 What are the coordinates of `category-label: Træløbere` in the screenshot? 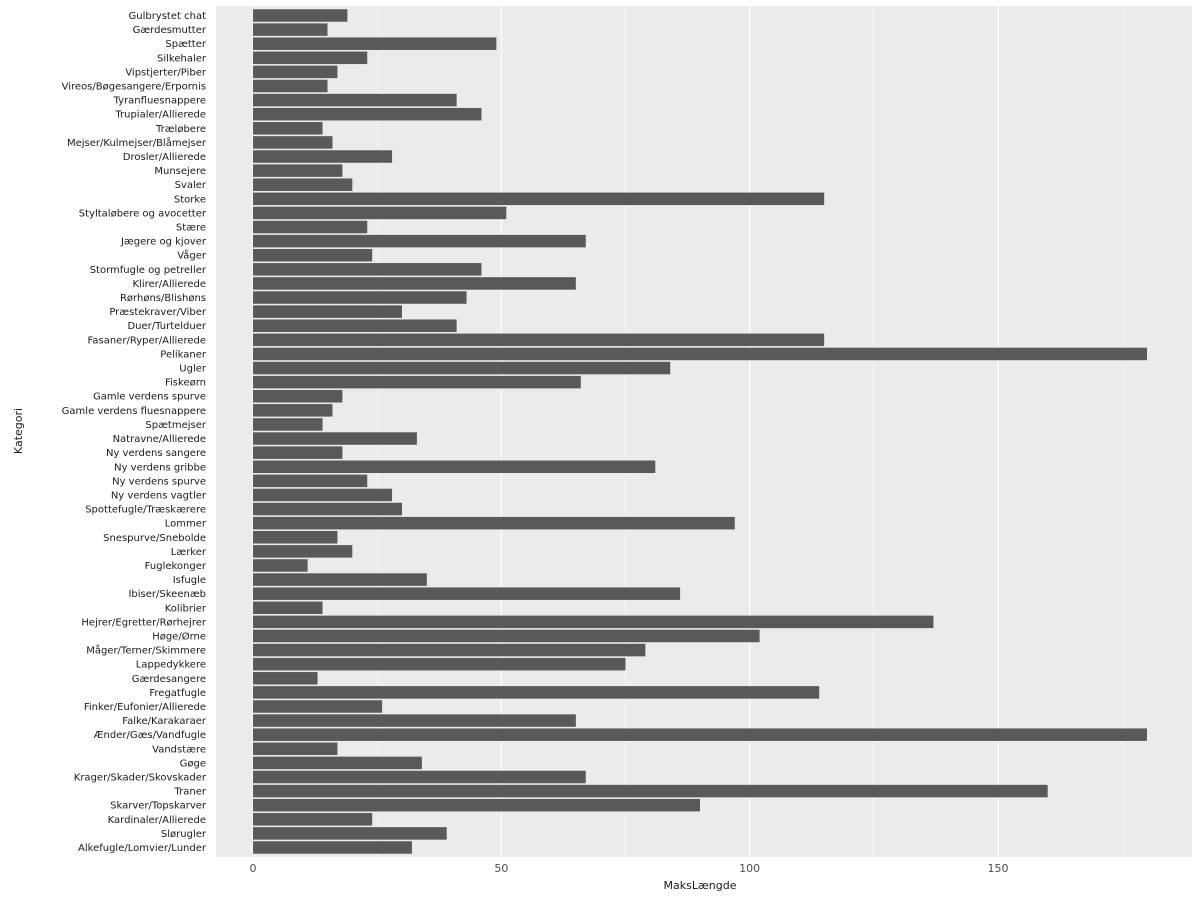 It's located at (180, 129).